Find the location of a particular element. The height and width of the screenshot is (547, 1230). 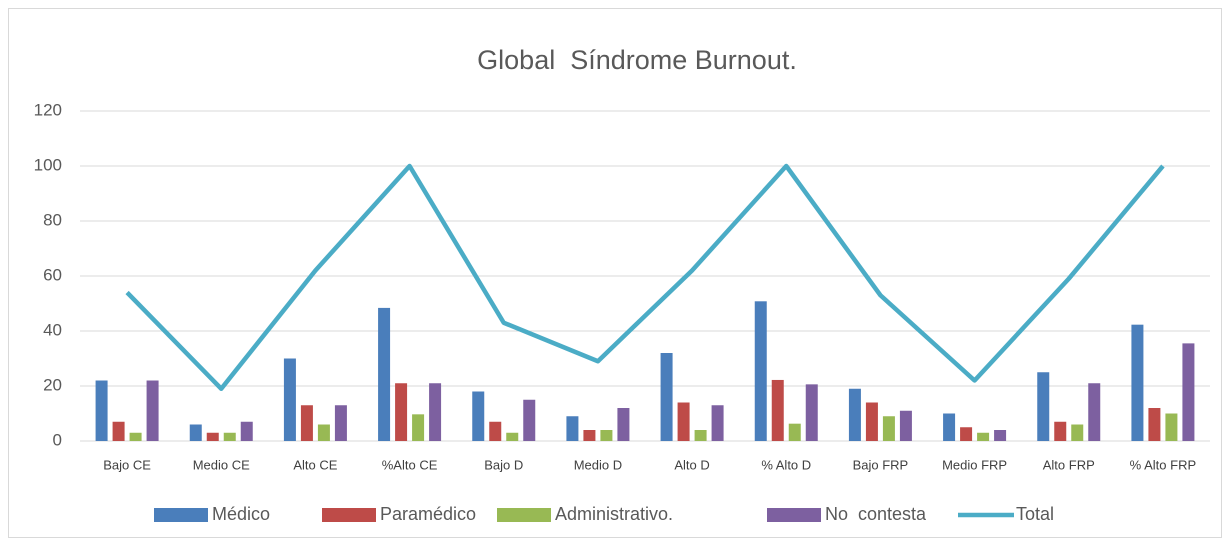

x-tick-label: Alto CE is located at coordinates (315, 464).